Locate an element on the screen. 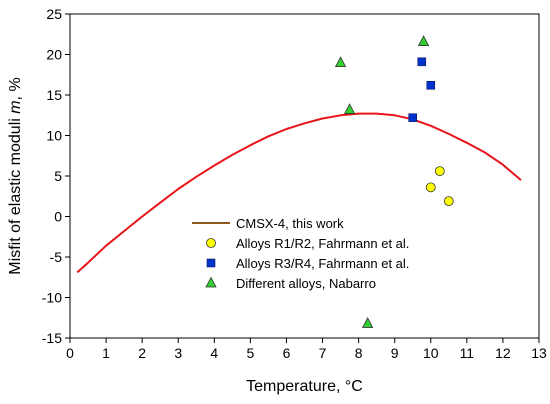 The image size is (550, 404). x-tick-label: 4 is located at coordinates (214, 353).